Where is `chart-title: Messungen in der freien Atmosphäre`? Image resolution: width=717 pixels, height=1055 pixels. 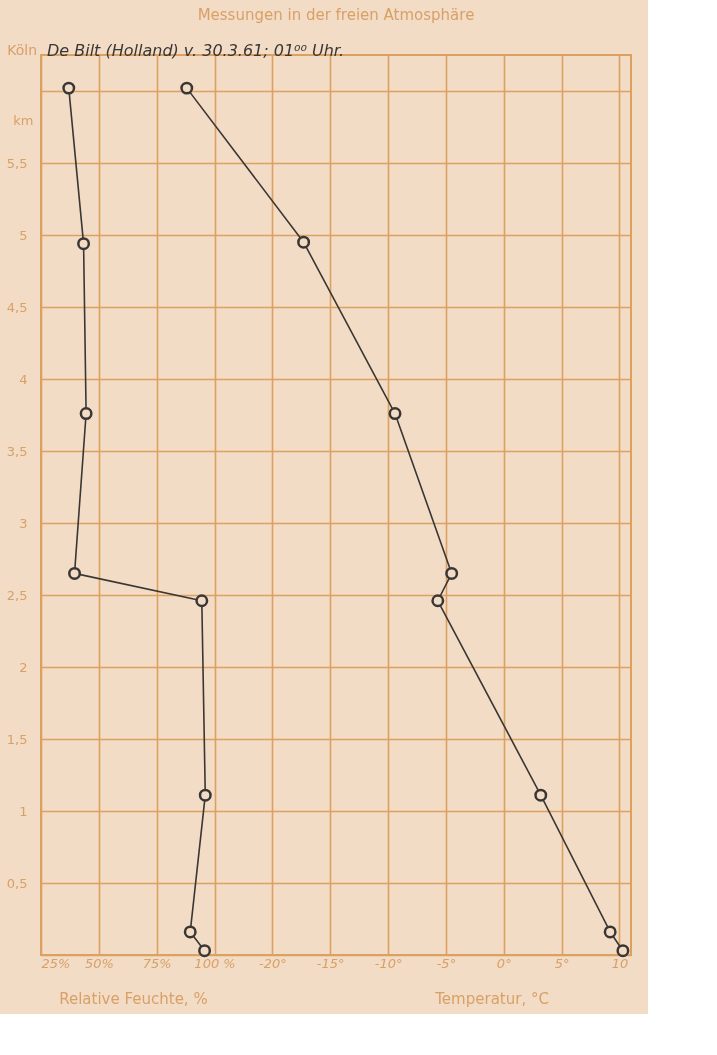
chart-title: Messungen in der freien Atmosphäre is located at coordinates (336, 15).